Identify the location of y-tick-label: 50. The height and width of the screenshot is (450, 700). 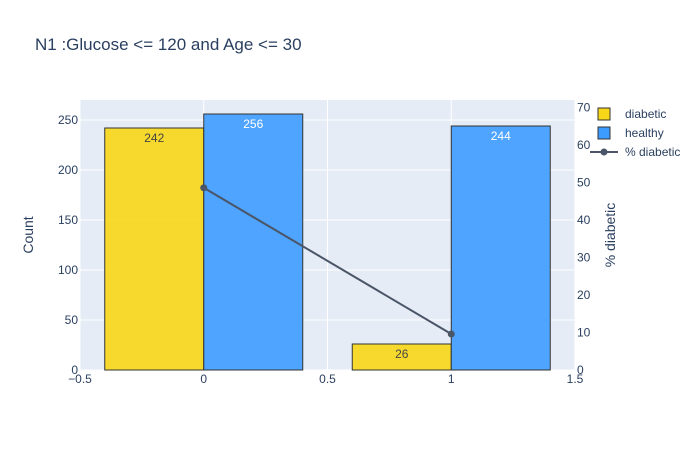
(72, 320).